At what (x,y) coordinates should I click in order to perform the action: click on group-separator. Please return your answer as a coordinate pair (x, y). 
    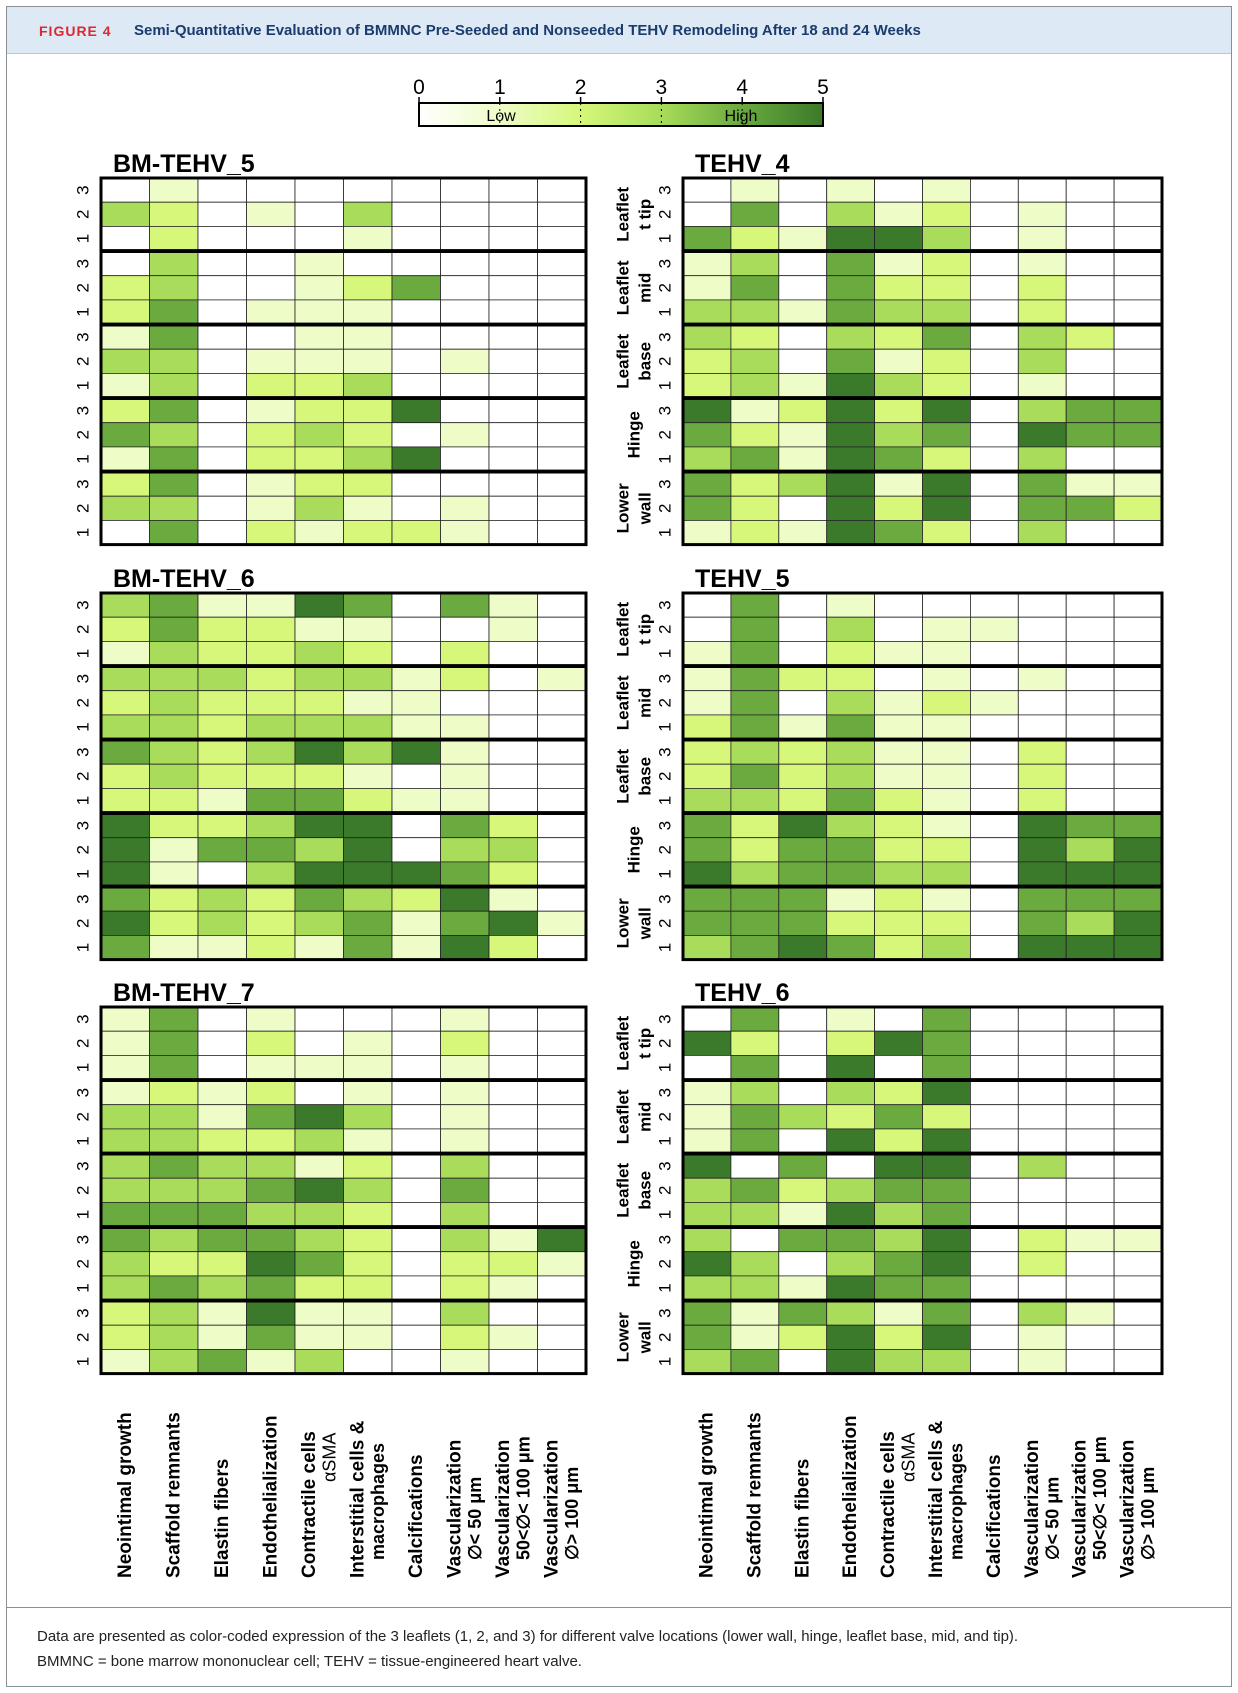
    Looking at the image, I should click on (922, 1080).